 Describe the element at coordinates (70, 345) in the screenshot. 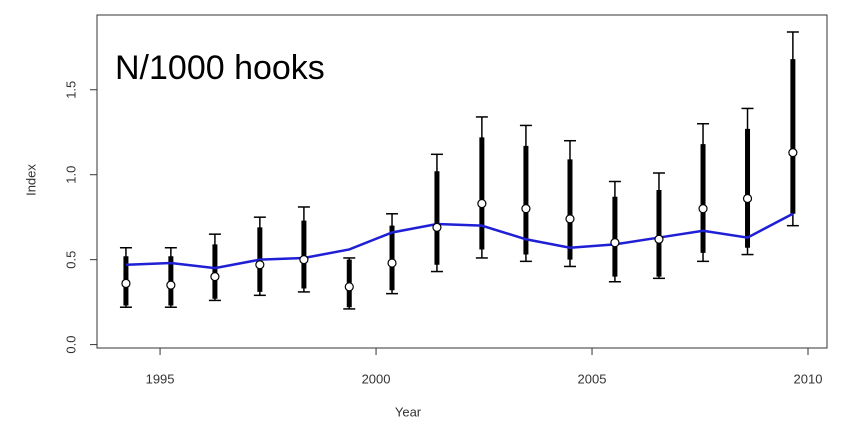

I see `y-tick-label: 0.0` at that location.